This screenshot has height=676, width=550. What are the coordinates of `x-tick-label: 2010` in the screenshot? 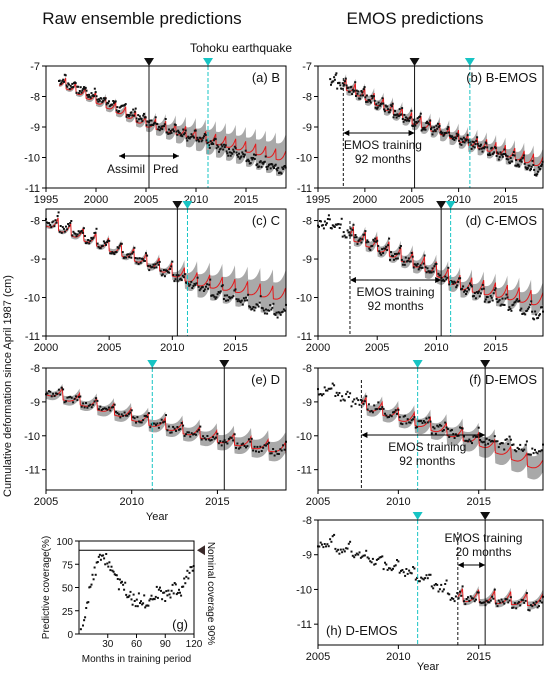 It's located at (131, 502).